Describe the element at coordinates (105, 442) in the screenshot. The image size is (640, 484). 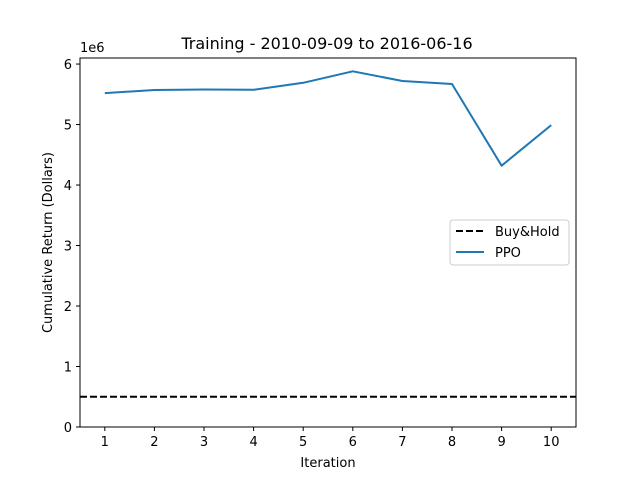
I see `x-tick-label: 1` at that location.